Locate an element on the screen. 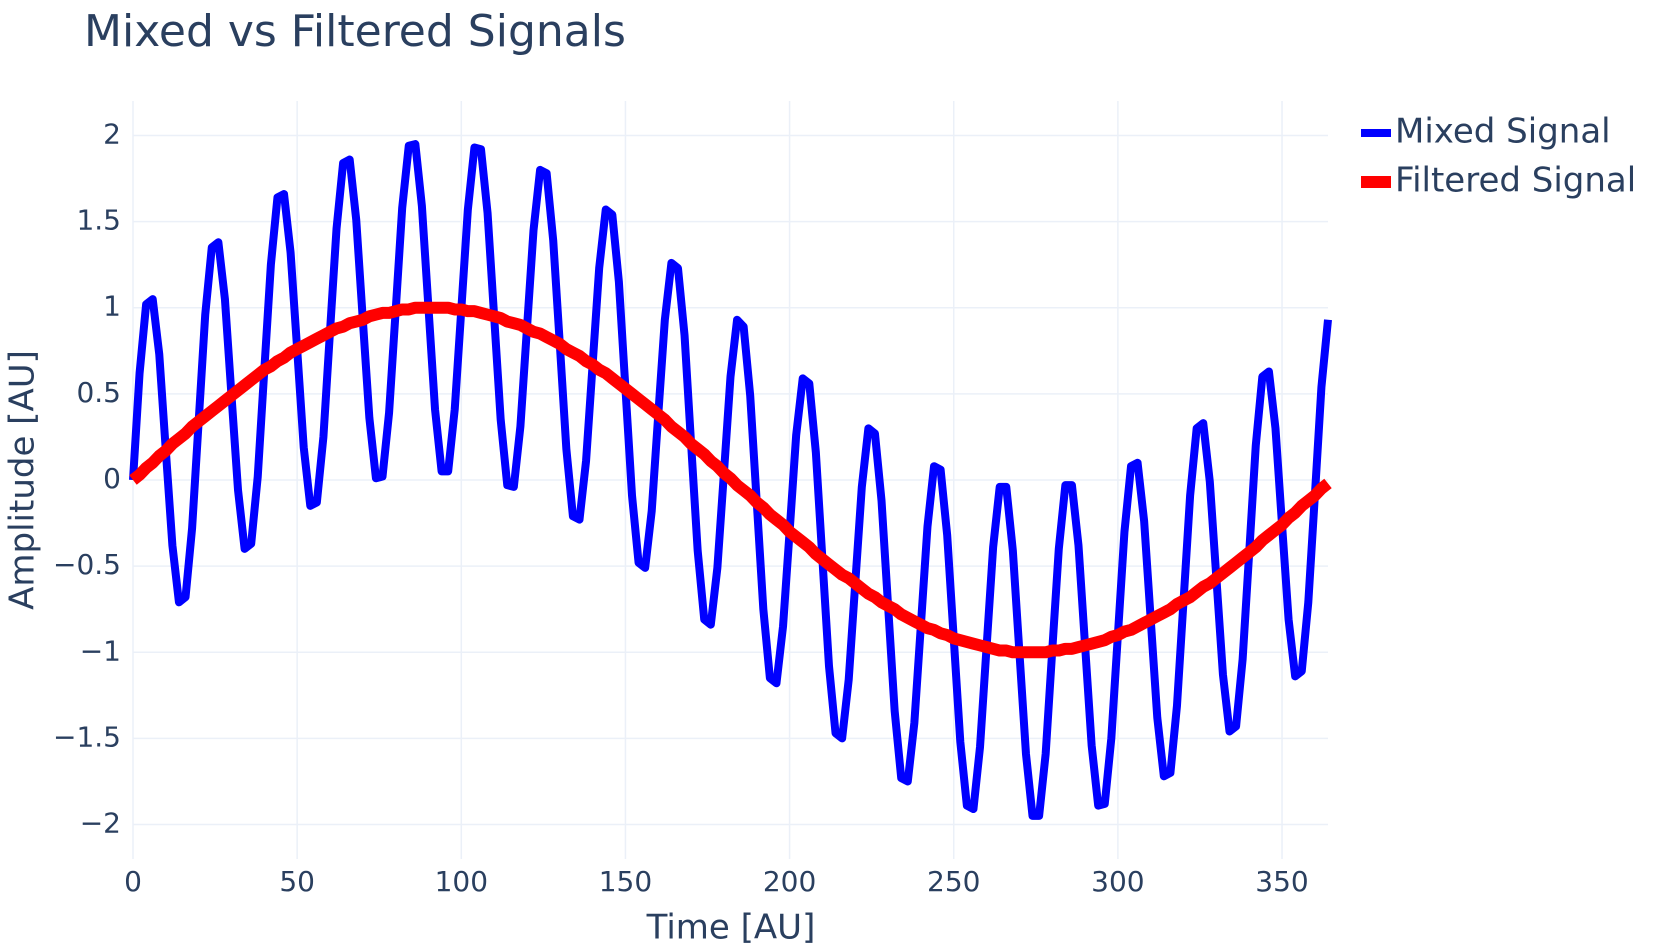 The height and width of the screenshot is (949, 1664). x-tick-label: 150 is located at coordinates (625, 881).